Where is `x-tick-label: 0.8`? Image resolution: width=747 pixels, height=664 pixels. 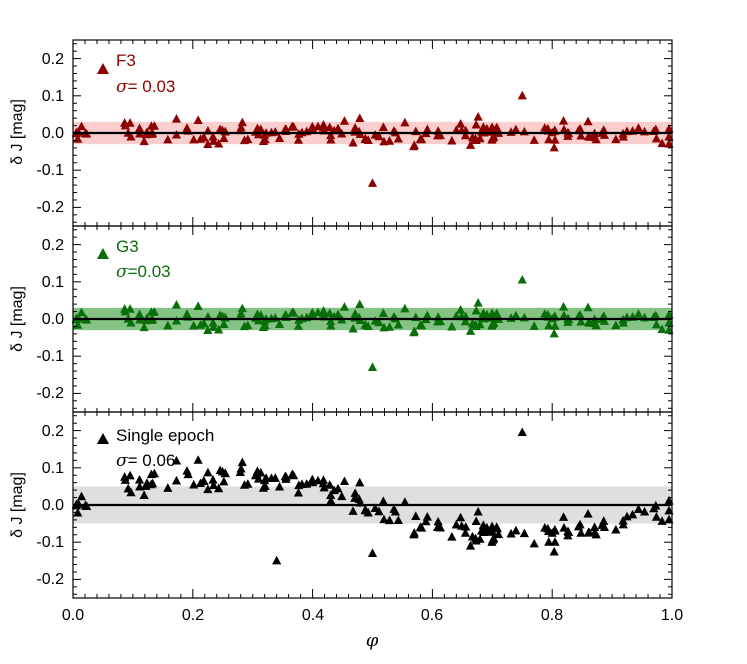 x-tick-label: 0.8 is located at coordinates (552, 615).